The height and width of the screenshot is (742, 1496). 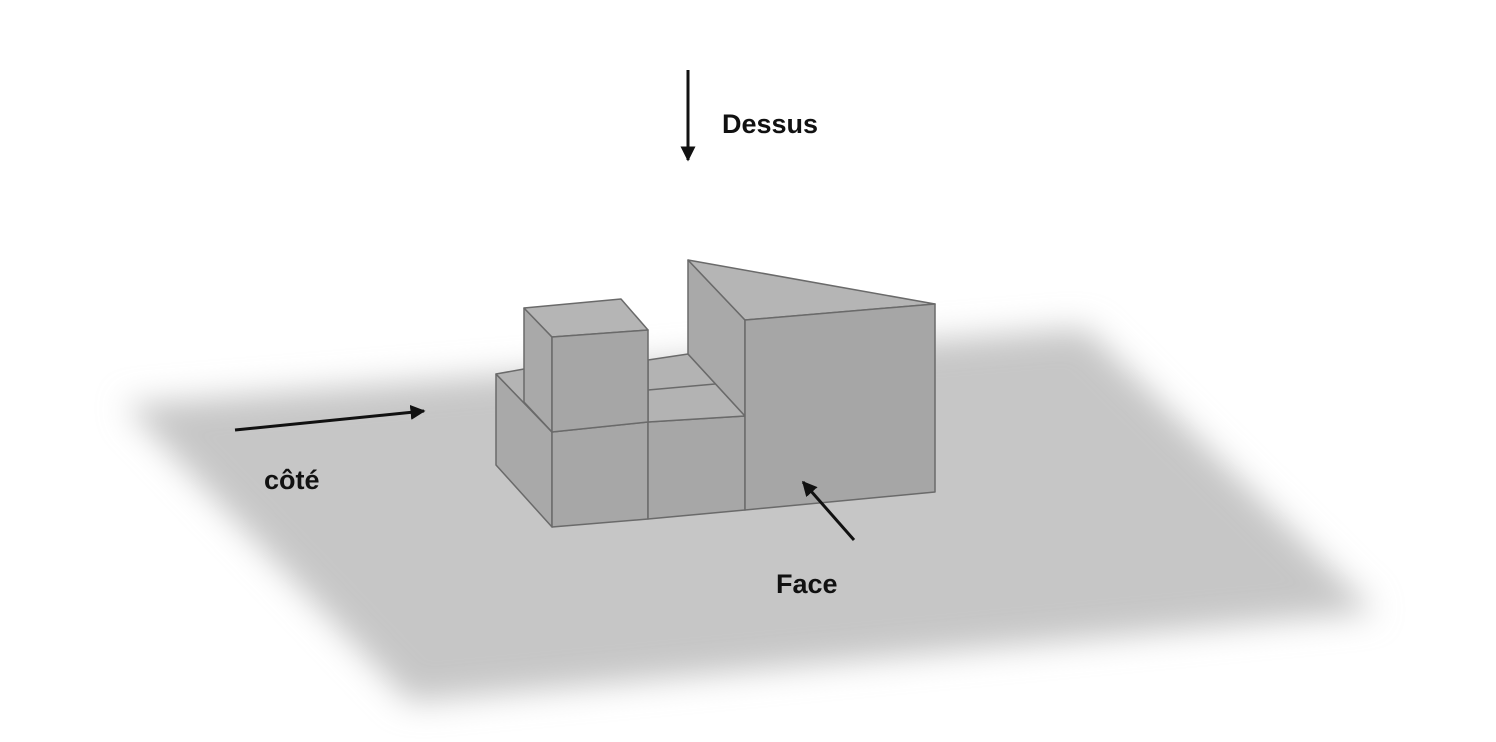 What do you see at coordinates (600, 474) in the screenshot?
I see `front-lower-left-face` at bounding box center [600, 474].